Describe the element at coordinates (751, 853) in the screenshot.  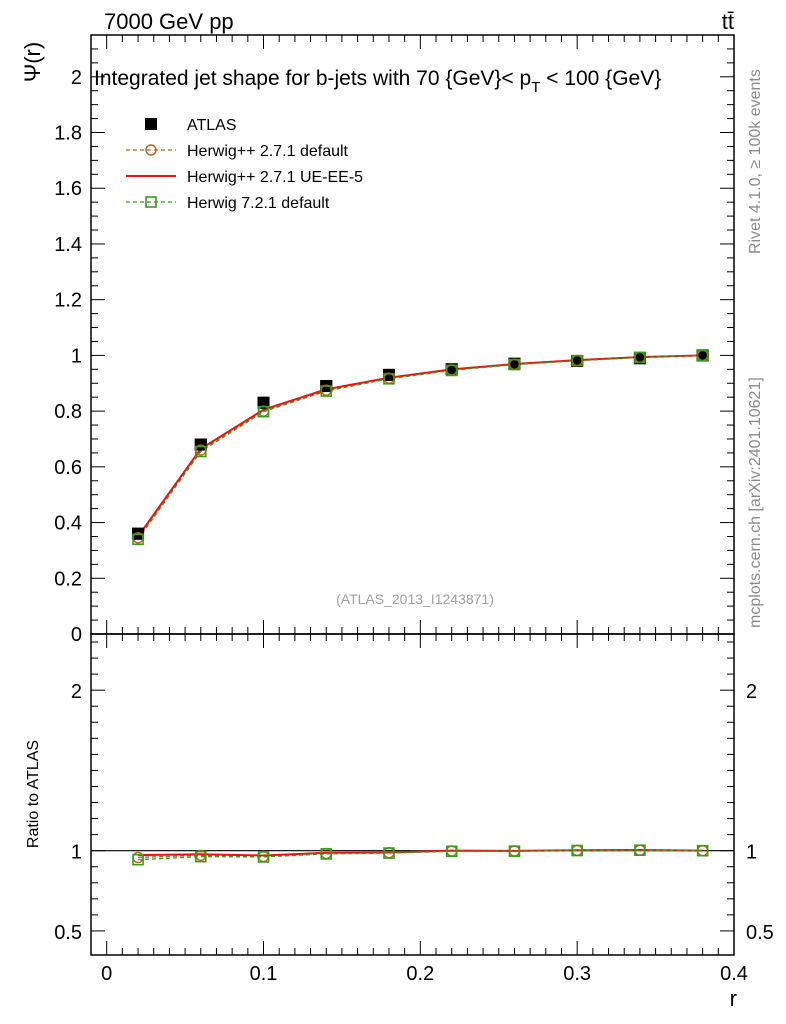
I see `ratio-y-tick-label-right: 1` at that location.